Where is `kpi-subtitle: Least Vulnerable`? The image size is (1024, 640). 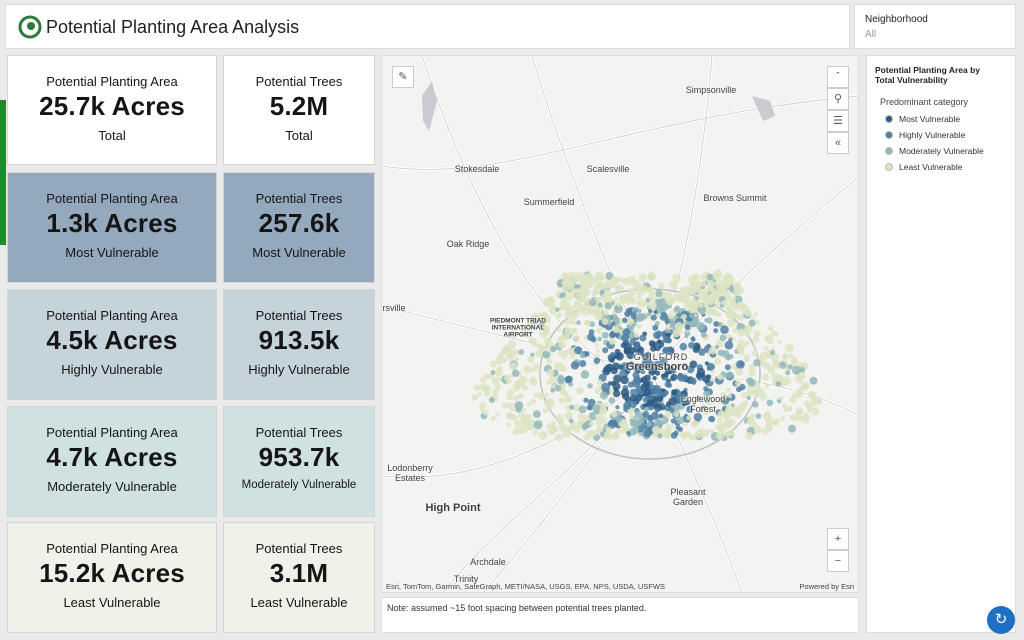
kpi-subtitle: Least Vulnerable is located at coordinates (299, 602).